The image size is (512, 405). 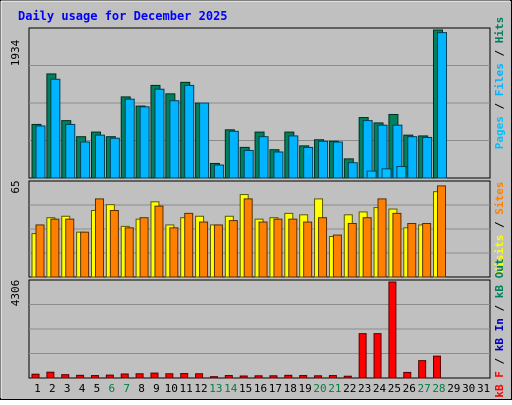 I want to click on day-label-1: 1, so click(x=37, y=388).